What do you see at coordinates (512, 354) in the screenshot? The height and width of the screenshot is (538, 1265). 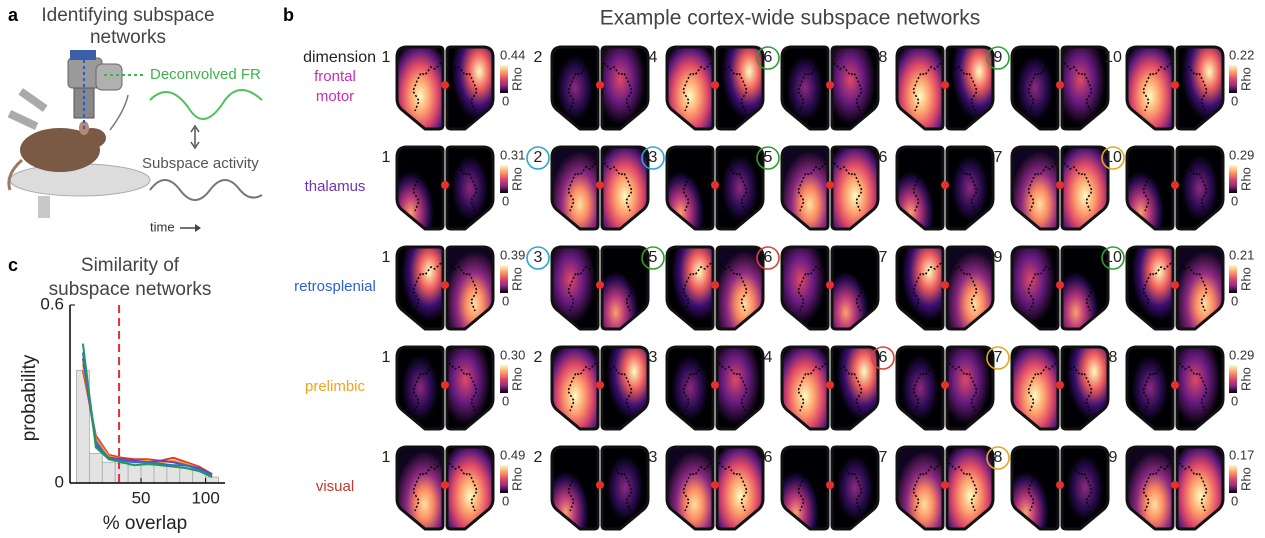 I see `colorbar-tick: 0.30` at bounding box center [512, 354].